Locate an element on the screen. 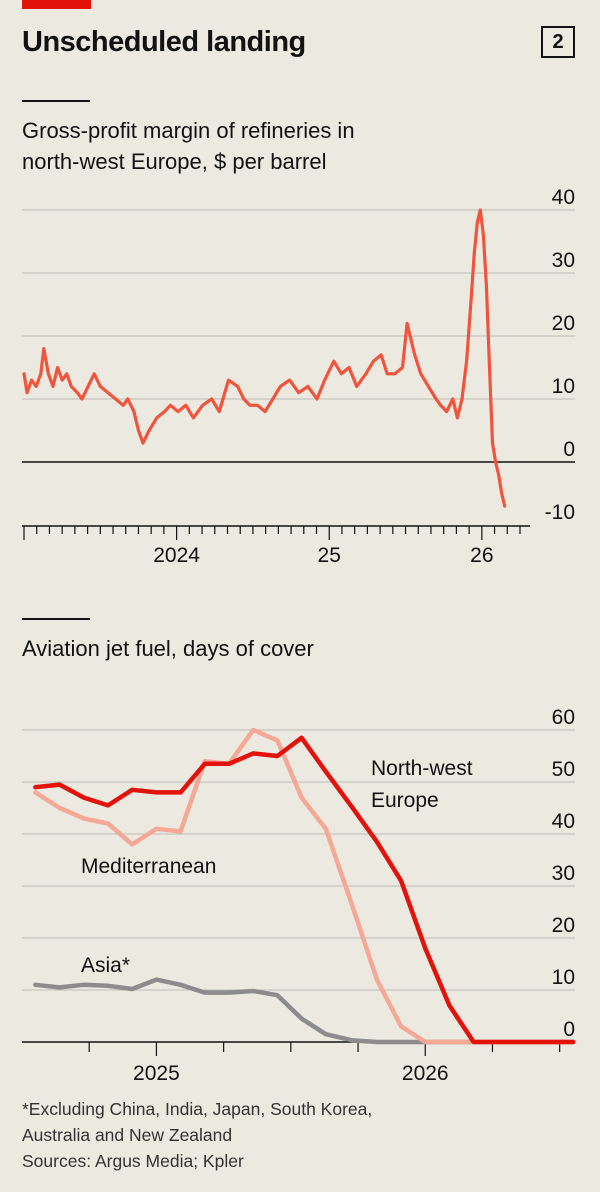 This screenshot has width=600, height=1192. x-tick-label: 2025 is located at coordinates (156, 1073).